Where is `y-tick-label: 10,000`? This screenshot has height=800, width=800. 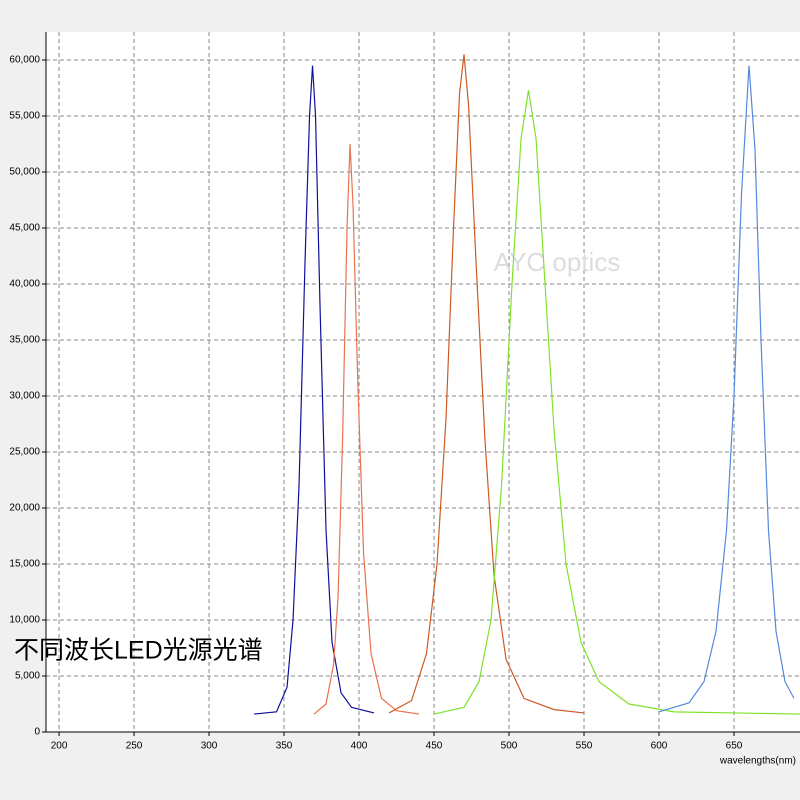
y-tick-label: 10,000 is located at coordinates (24, 620).